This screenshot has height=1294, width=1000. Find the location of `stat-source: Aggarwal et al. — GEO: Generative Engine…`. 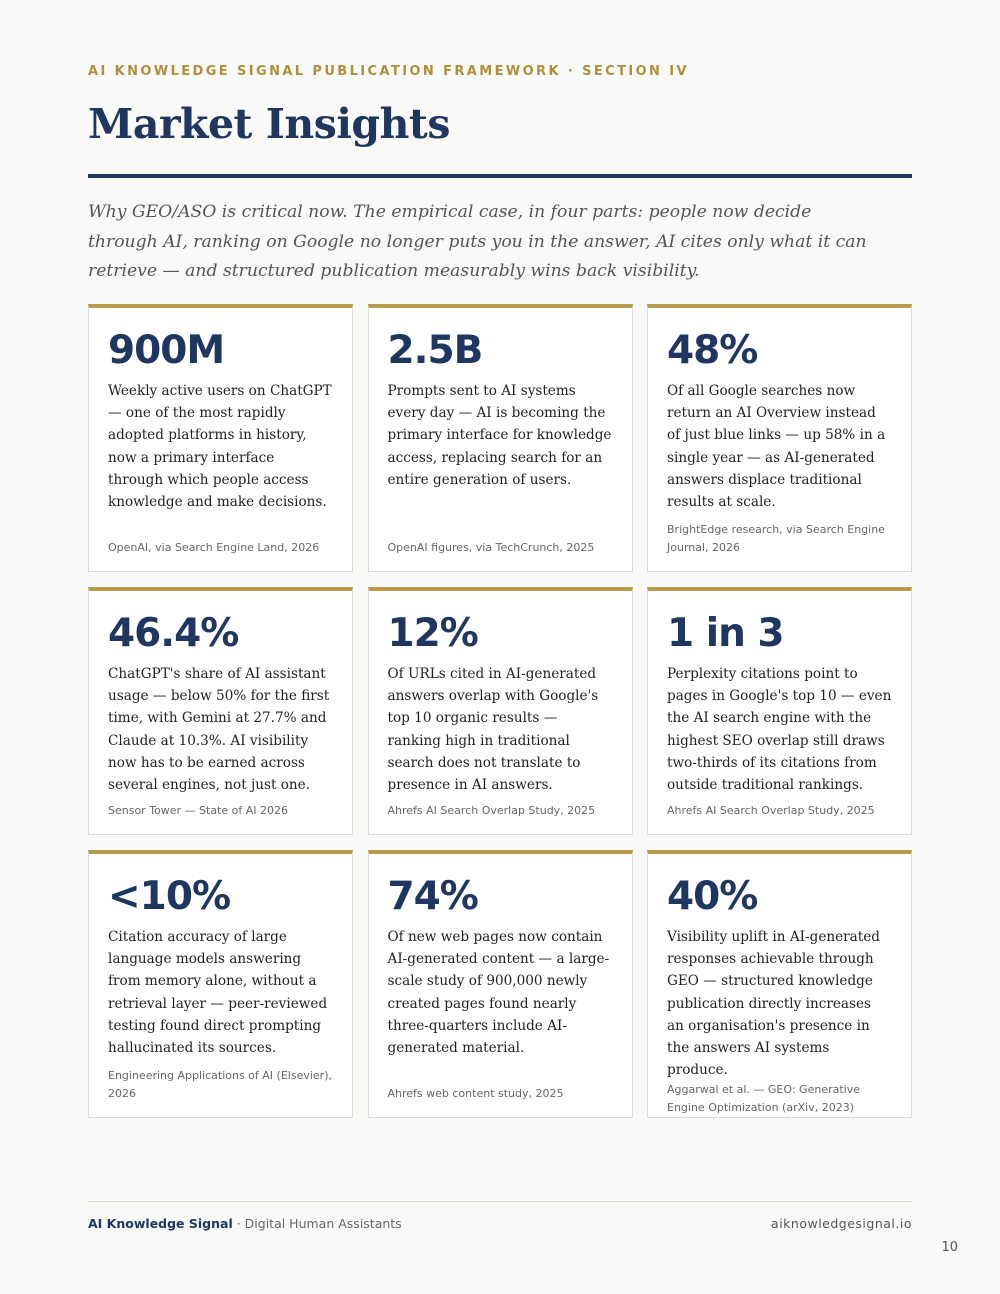

stat-source: Aggarwal et al. — GEO: Generative Engine… is located at coordinates (763, 1099).